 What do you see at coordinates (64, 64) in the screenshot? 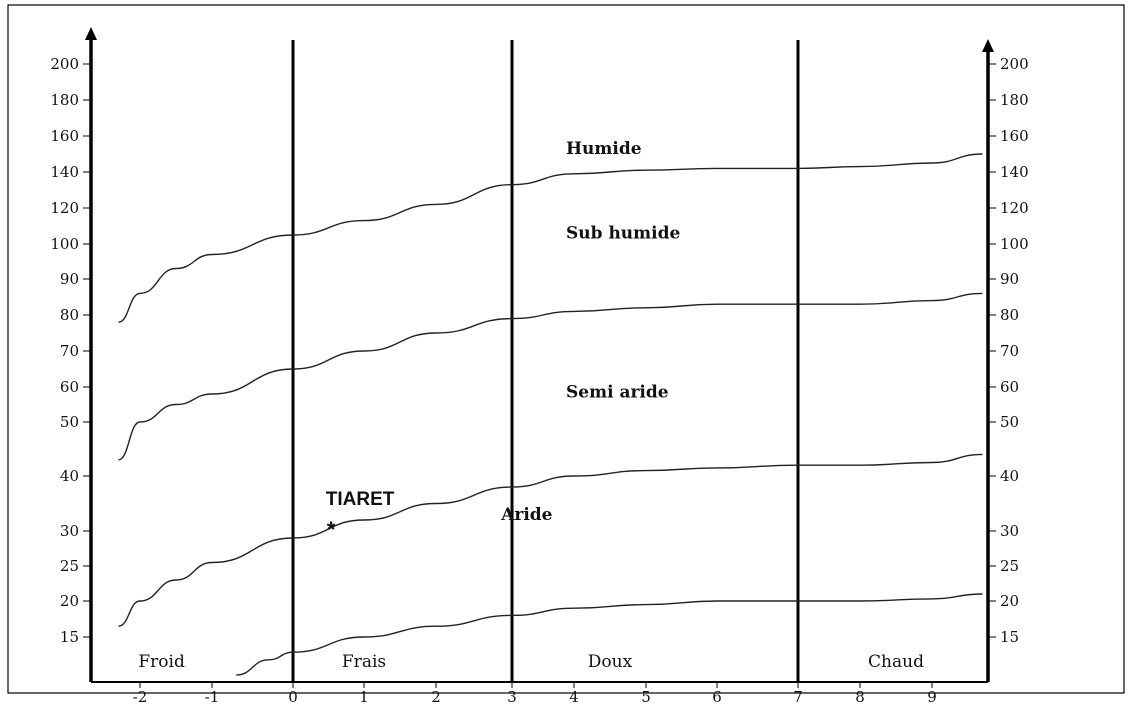
I see `y-tick-label-left: 200` at bounding box center [64, 64].